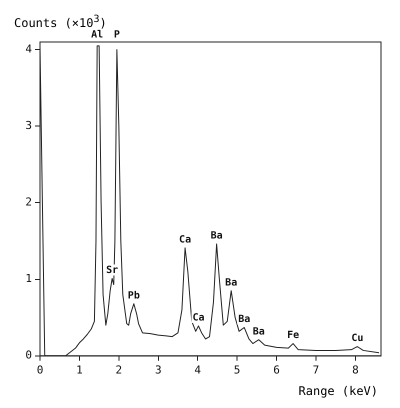 The height and width of the screenshot is (408, 400). Describe the element at coordinates (28, 355) in the screenshot. I see `y-tick-label: 0` at that location.